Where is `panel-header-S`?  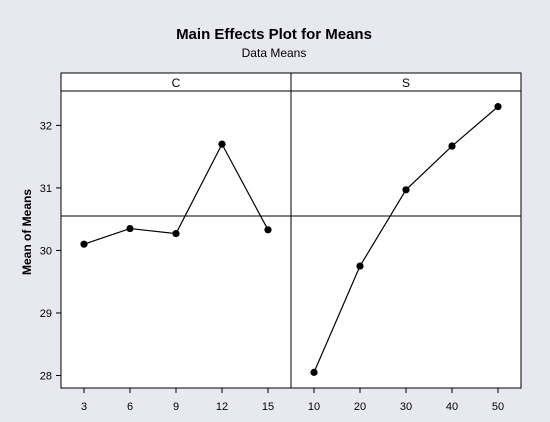 panel-header-S is located at coordinates (406, 82).